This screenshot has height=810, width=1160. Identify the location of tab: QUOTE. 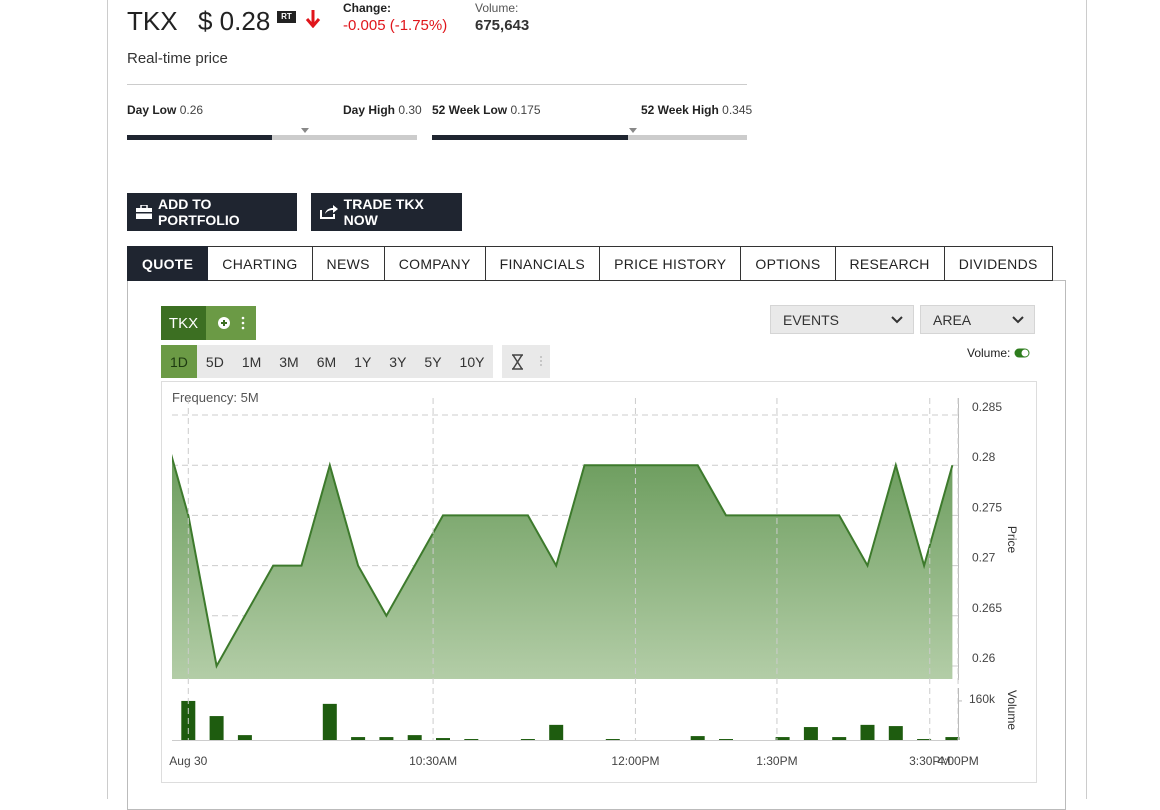
(168, 263).